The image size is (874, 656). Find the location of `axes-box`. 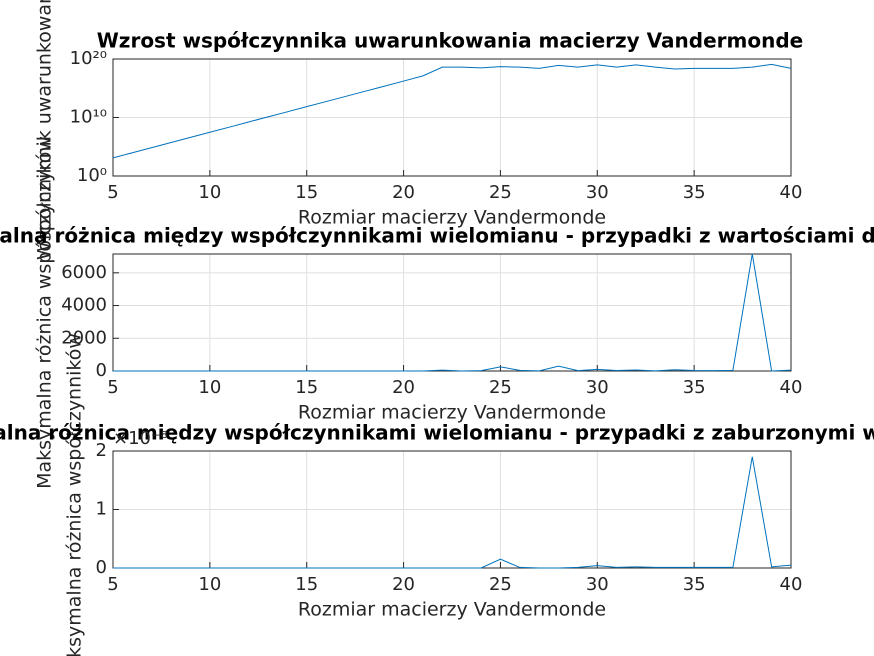

axes-box is located at coordinates (452, 117).